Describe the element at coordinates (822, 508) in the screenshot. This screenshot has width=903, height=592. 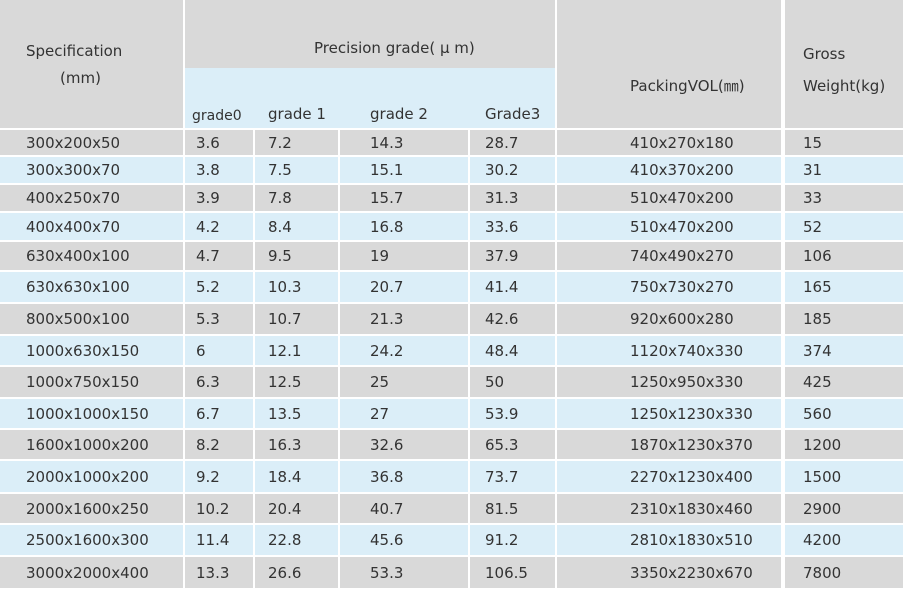
I see `cell-text: 2900` at that location.